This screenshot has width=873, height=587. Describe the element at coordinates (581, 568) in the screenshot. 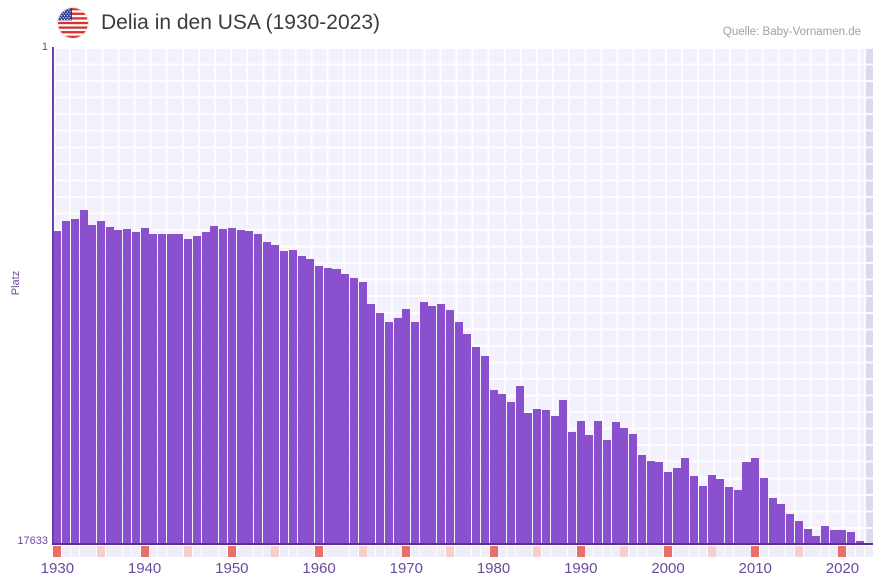

I see `x-axis-label-1990: 1990` at that location.